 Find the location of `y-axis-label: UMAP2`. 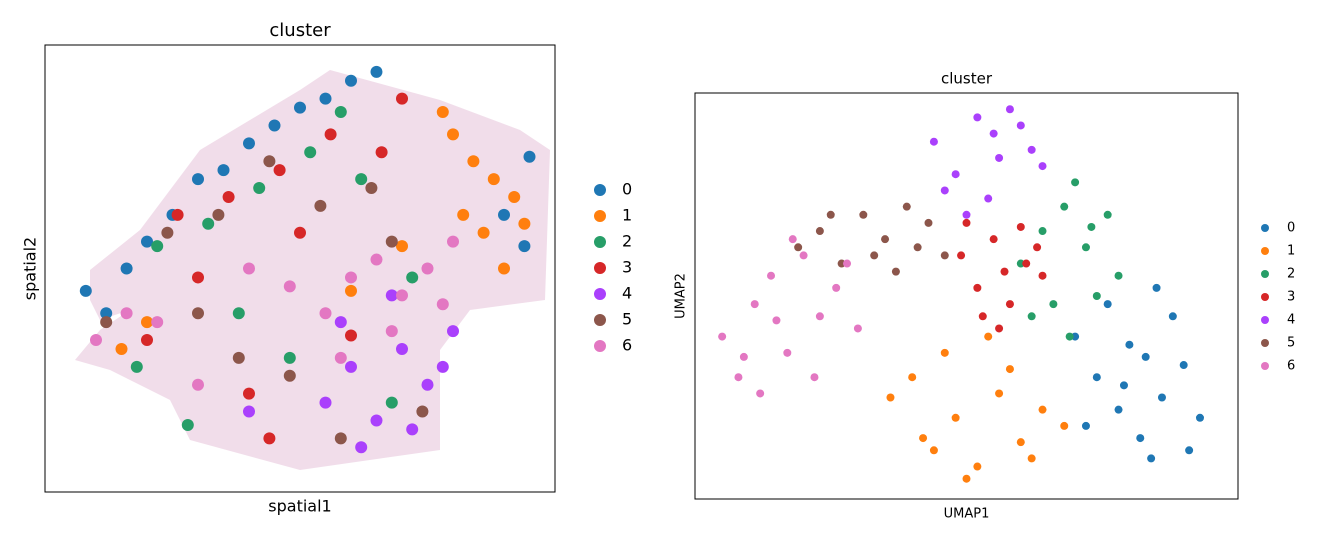

y-axis-label: UMAP2 is located at coordinates (681, 296).